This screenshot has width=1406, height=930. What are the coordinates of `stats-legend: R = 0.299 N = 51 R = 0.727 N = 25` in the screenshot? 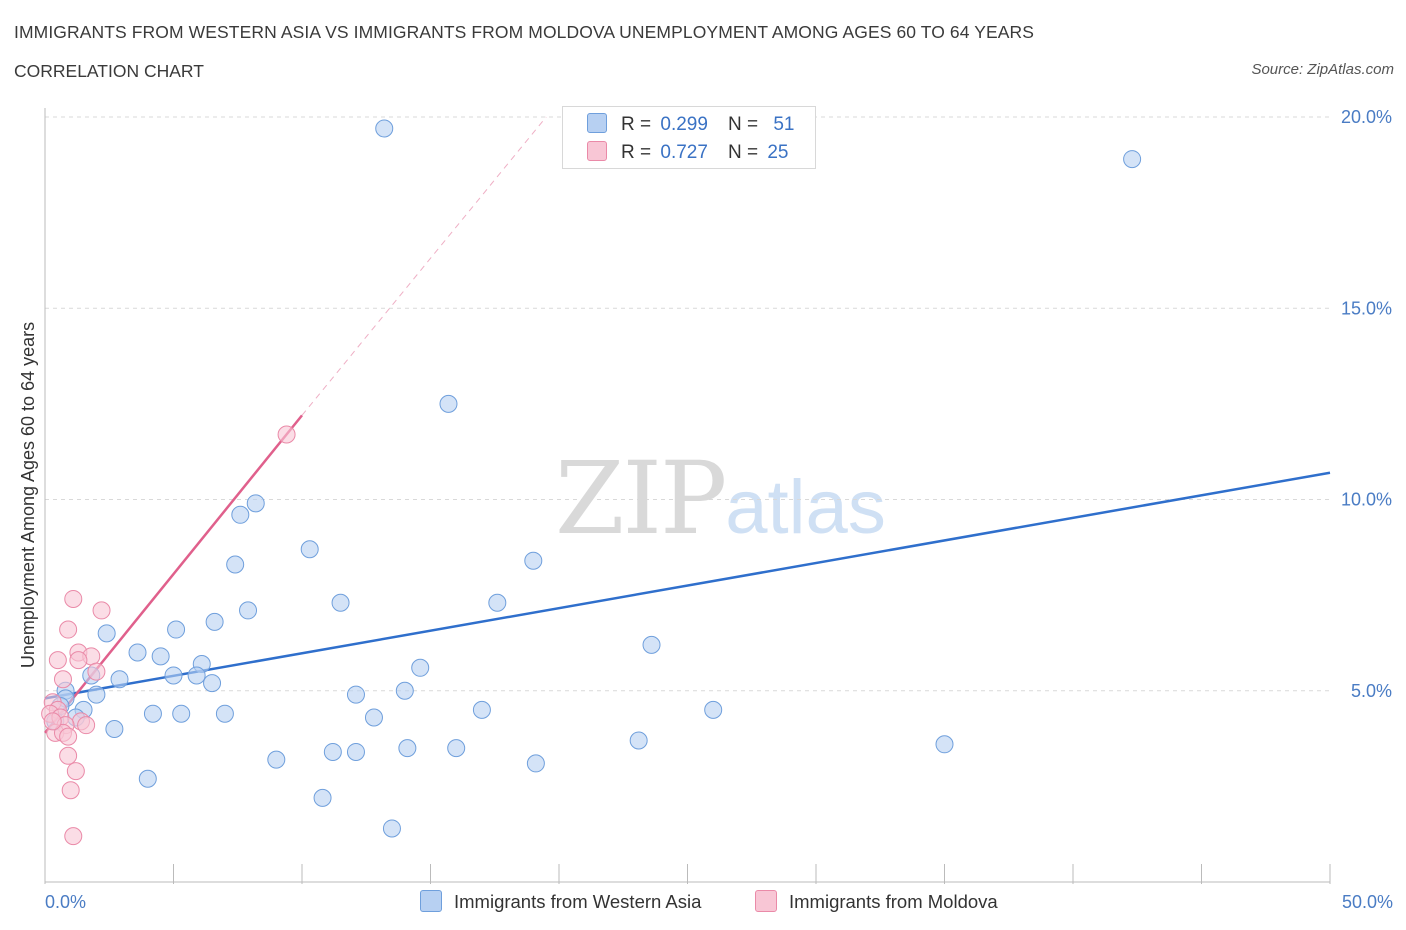 It's located at (689, 137).